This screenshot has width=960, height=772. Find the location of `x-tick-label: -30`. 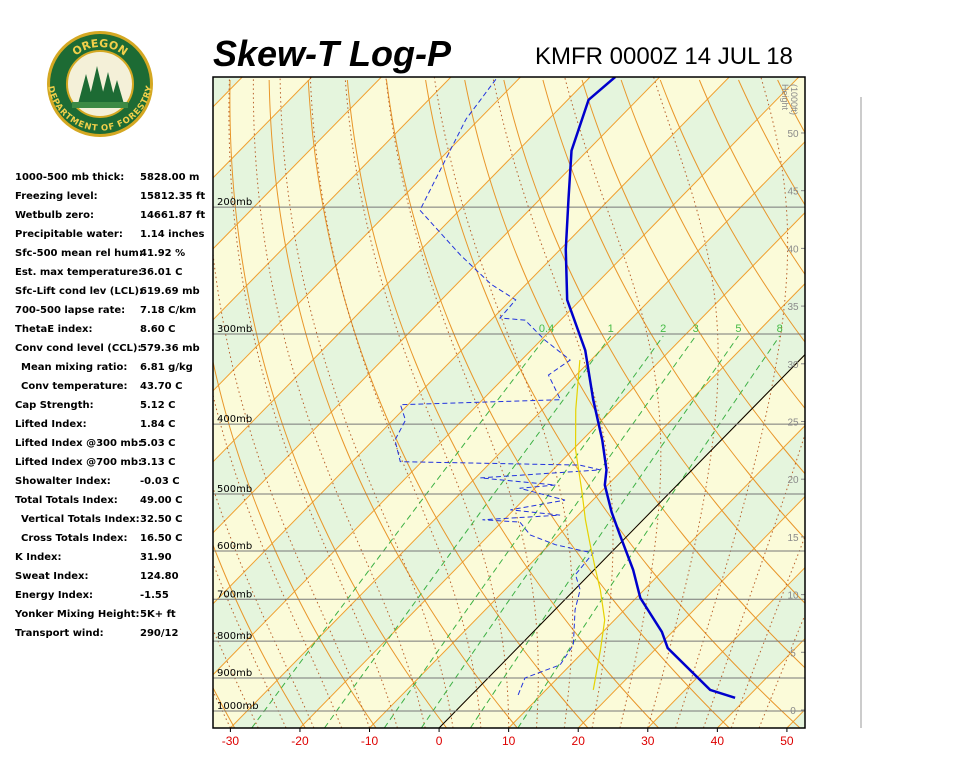

x-tick-label: -30 is located at coordinates (231, 741).